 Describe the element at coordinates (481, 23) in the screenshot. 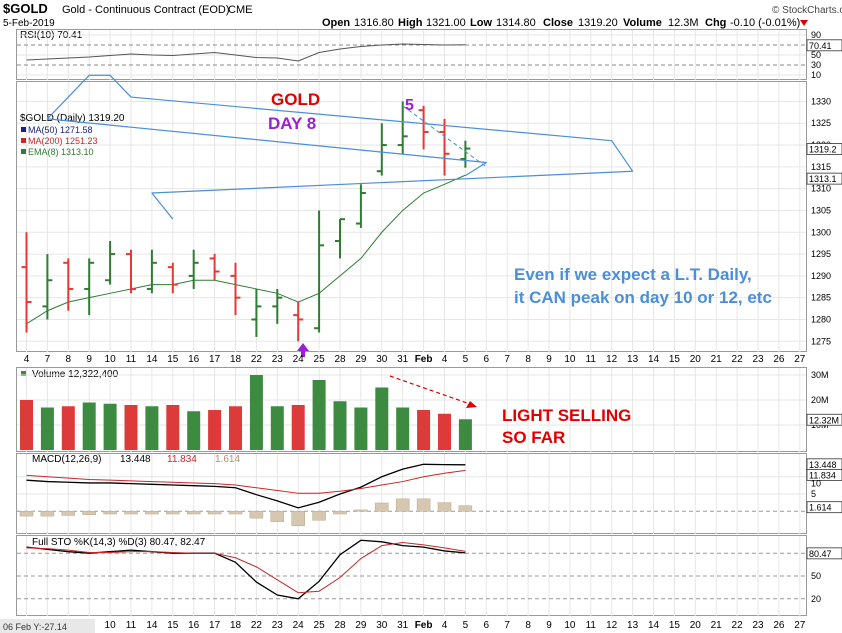

I see `low-label: Low` at that location.